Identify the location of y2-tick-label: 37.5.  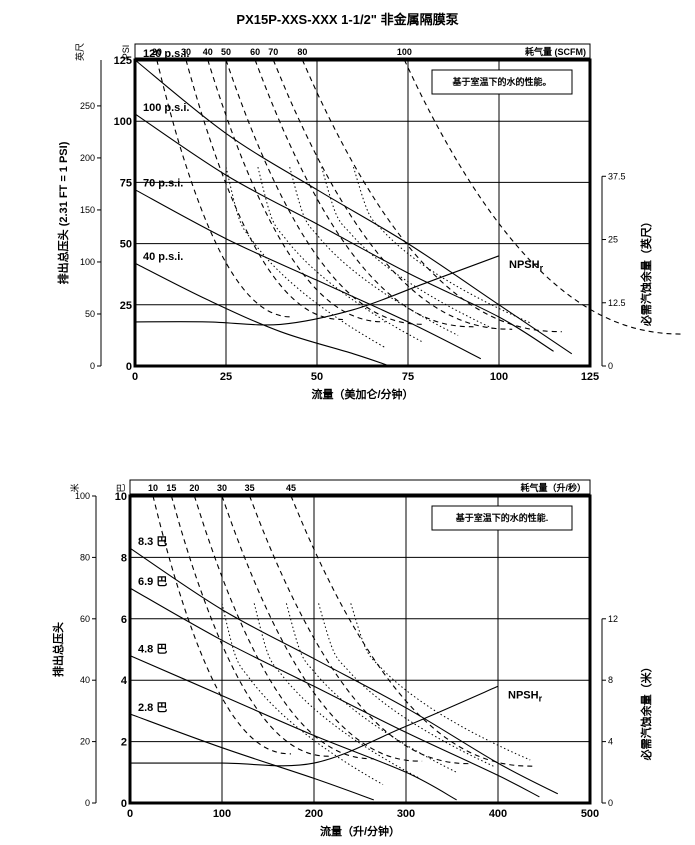
(617, 176).